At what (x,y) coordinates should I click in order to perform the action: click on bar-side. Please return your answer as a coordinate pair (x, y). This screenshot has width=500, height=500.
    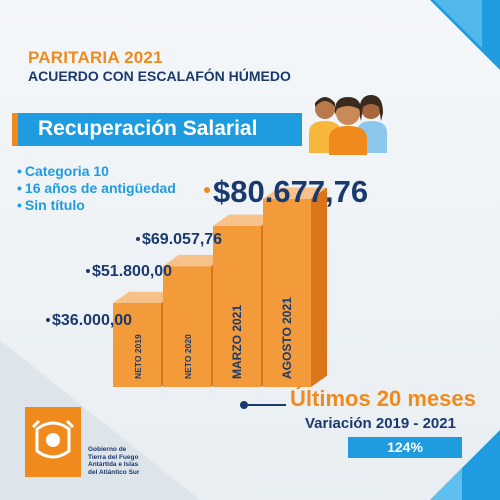
    Looking at the image, I should click on (319, 287).